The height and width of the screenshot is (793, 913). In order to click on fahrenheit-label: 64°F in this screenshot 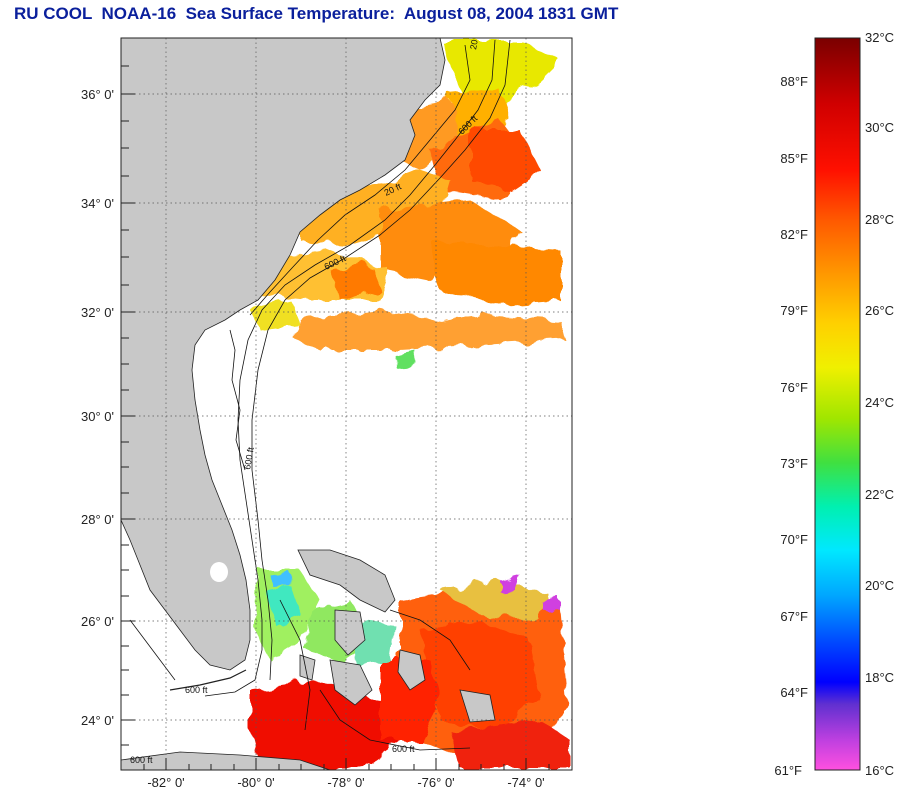, I will do `click(794, 692)`.